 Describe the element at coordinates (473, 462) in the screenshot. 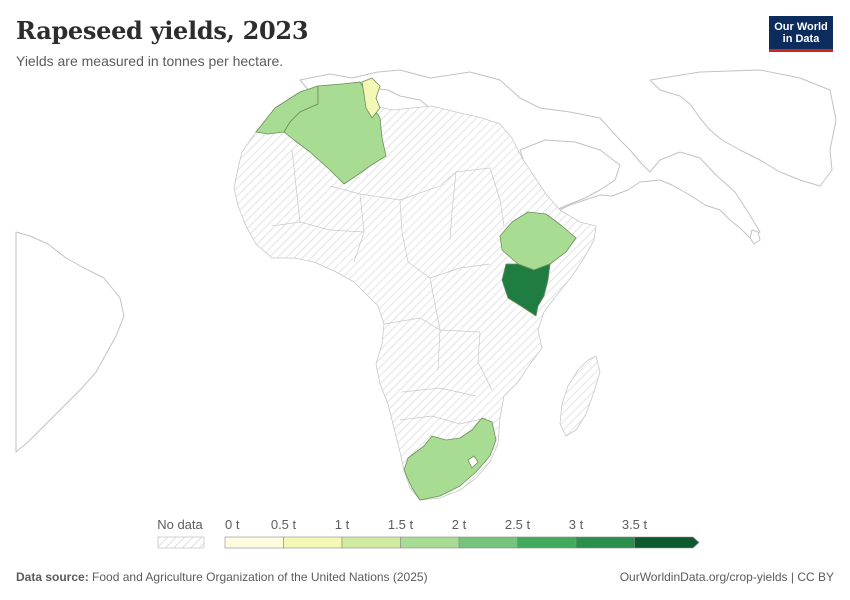

I see `lesotho` at that location.